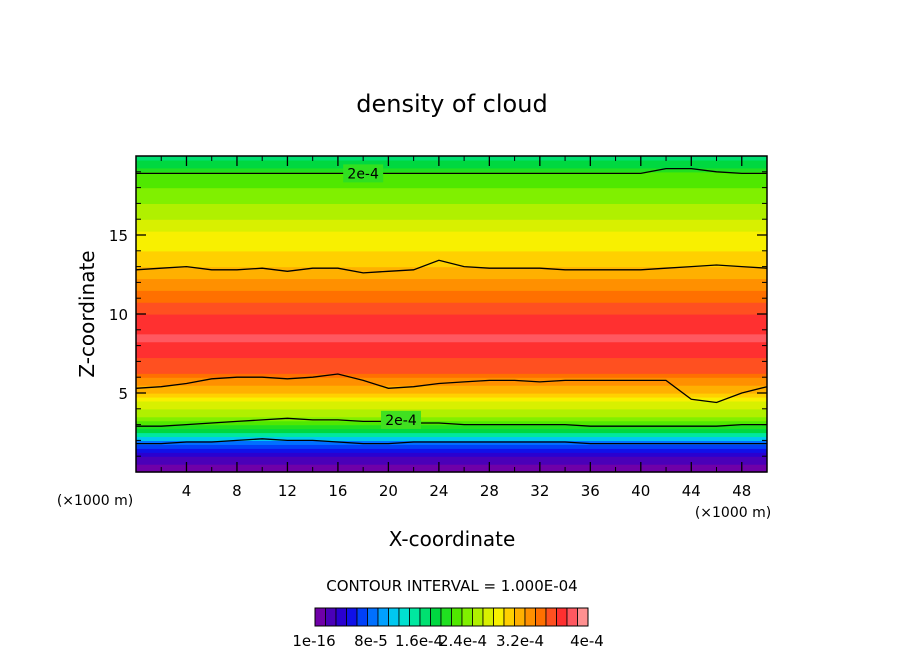 This screenshot has height=654, width=904. What do you see at coordinates (118, 236) in the screenshot?
I see `y-tick-label: 15` at bounding box center [118, 236].